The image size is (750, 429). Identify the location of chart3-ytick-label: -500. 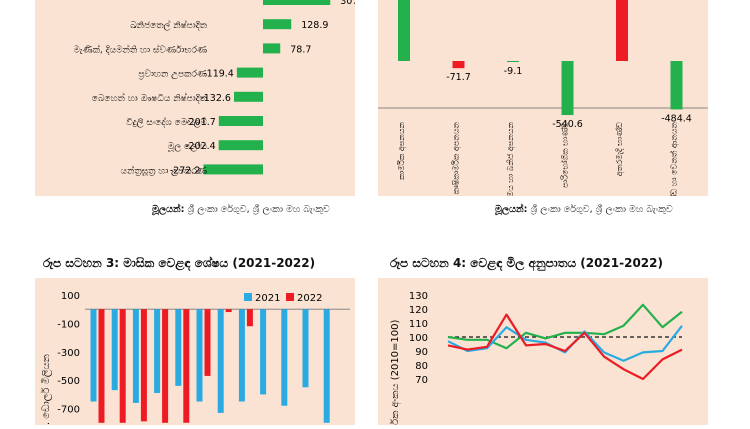
(68, 381).